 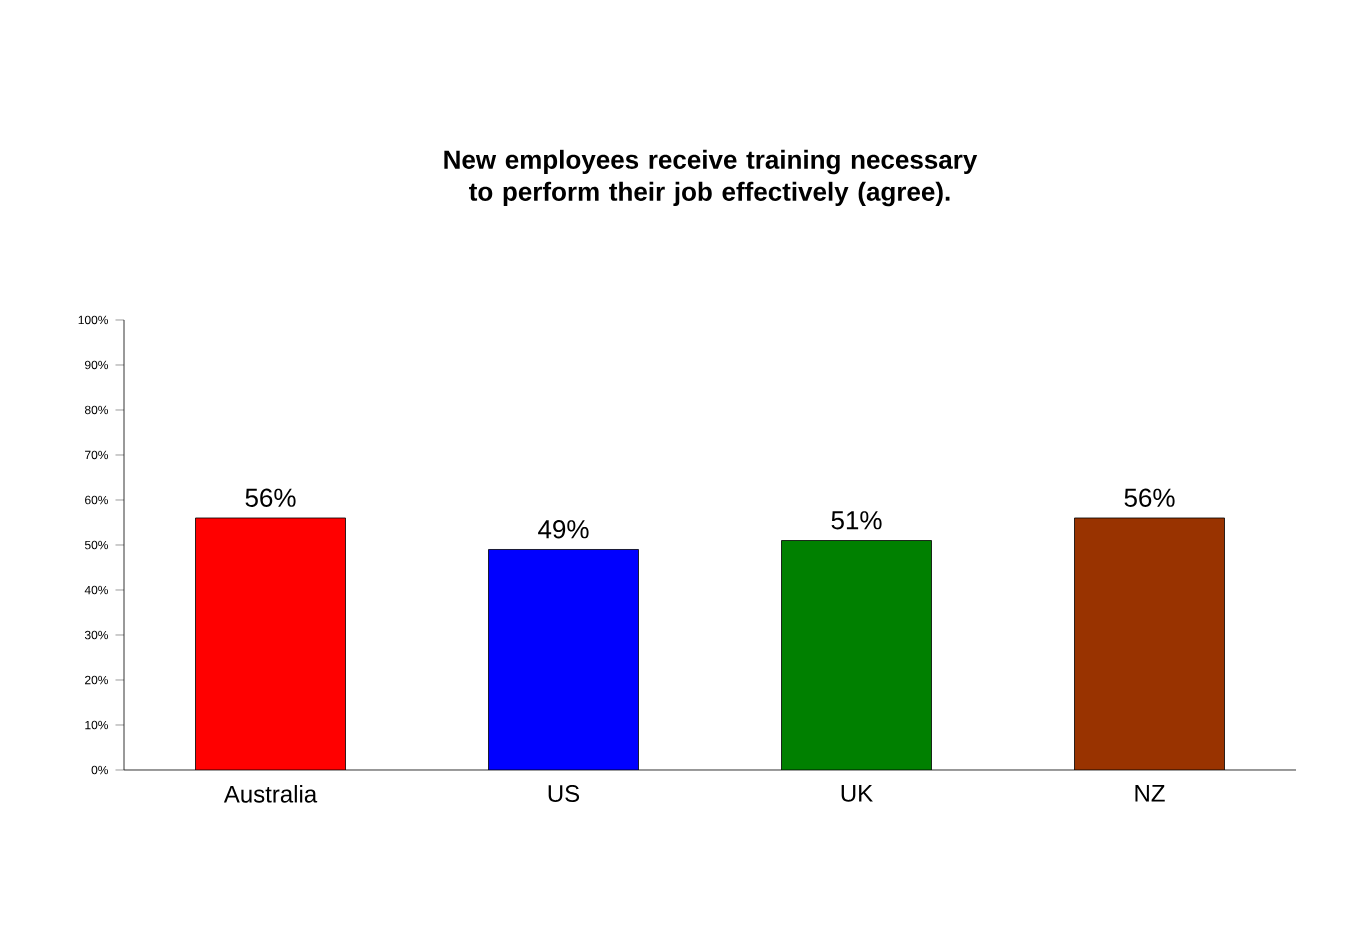 I want to click on x-tick-label: NZ, so click(x=1150, y=793).